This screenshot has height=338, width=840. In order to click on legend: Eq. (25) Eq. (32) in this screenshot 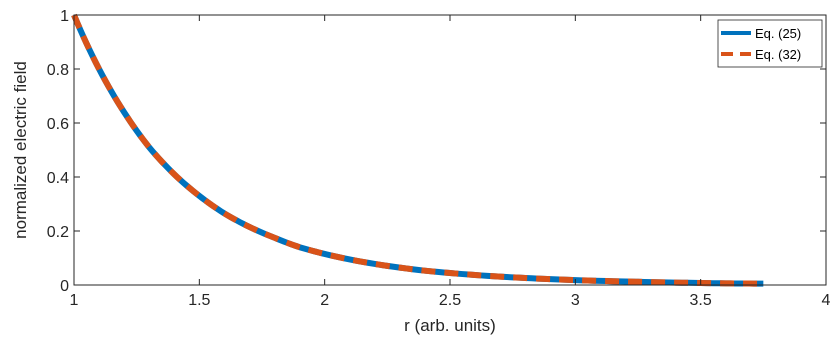, I will do `click(770, 43)`.